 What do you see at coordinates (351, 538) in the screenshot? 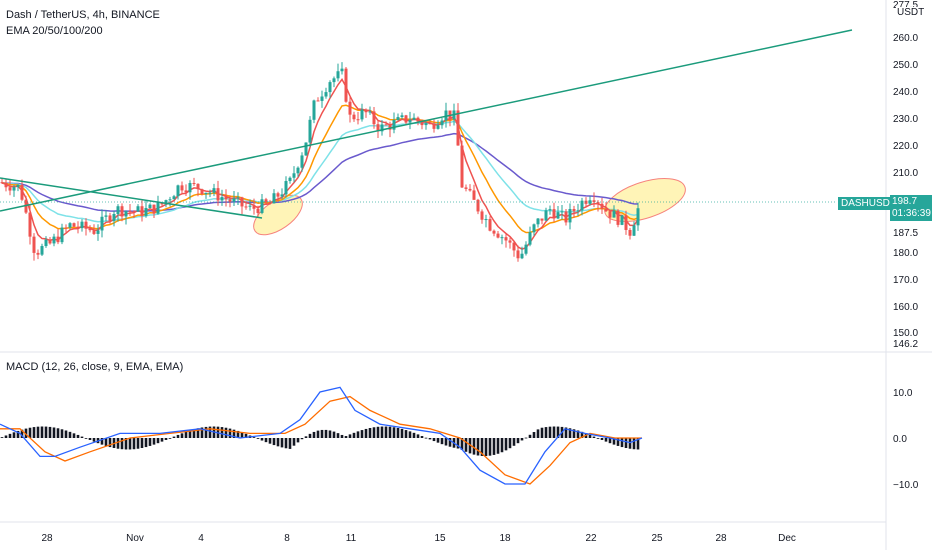
I see `time-tick-label: 11` at bounding box center [351, 538].